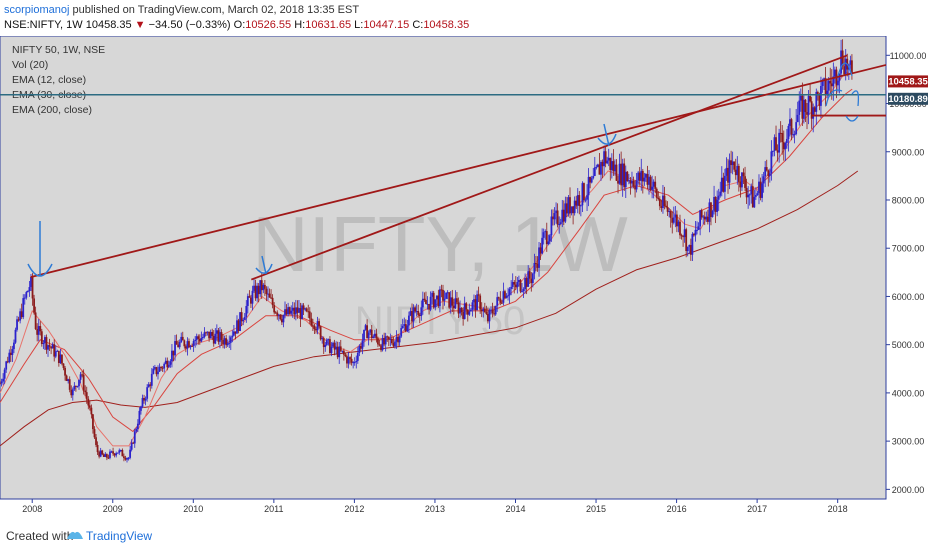 The image size is (932, 550). What do you see at coordinates (515, 509) in the screenshot?
I see `x-tick-label-6: 2014` at bounding box center [515, 509].